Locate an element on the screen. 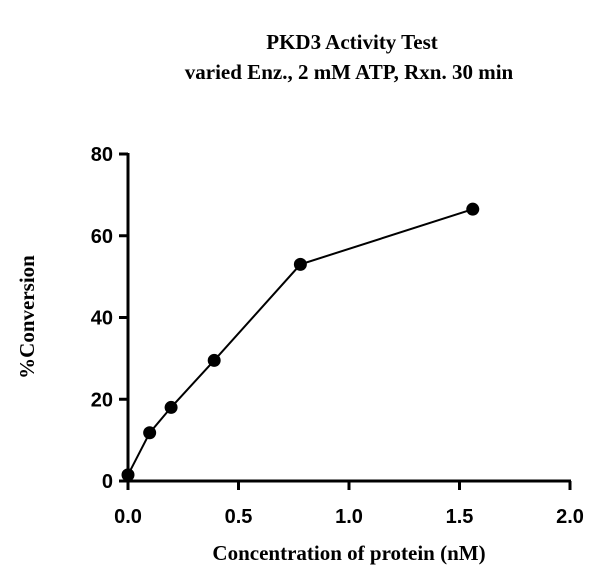 Image resolution: width=597 pixels, height=578 pixels. y-ticks: 0 20 40 60 80 is located at coordinates (109, 318).